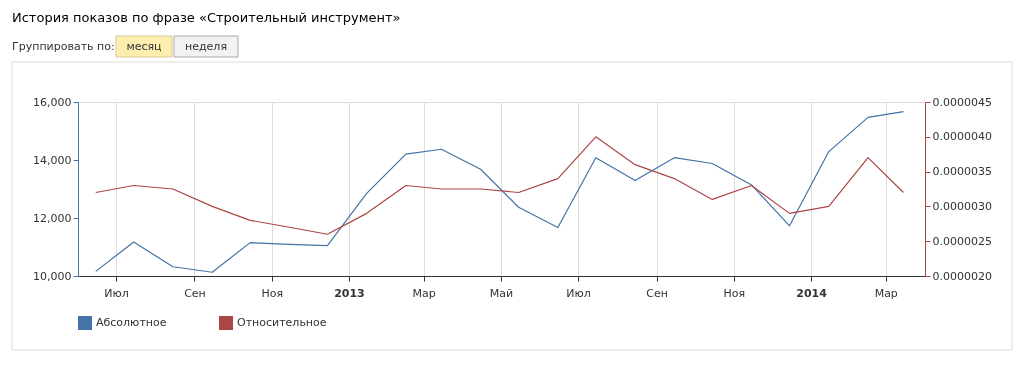  Describe the element at coordinates (52, 160) in the screenshot. I see `y-tick-label: 14,000` at that location.